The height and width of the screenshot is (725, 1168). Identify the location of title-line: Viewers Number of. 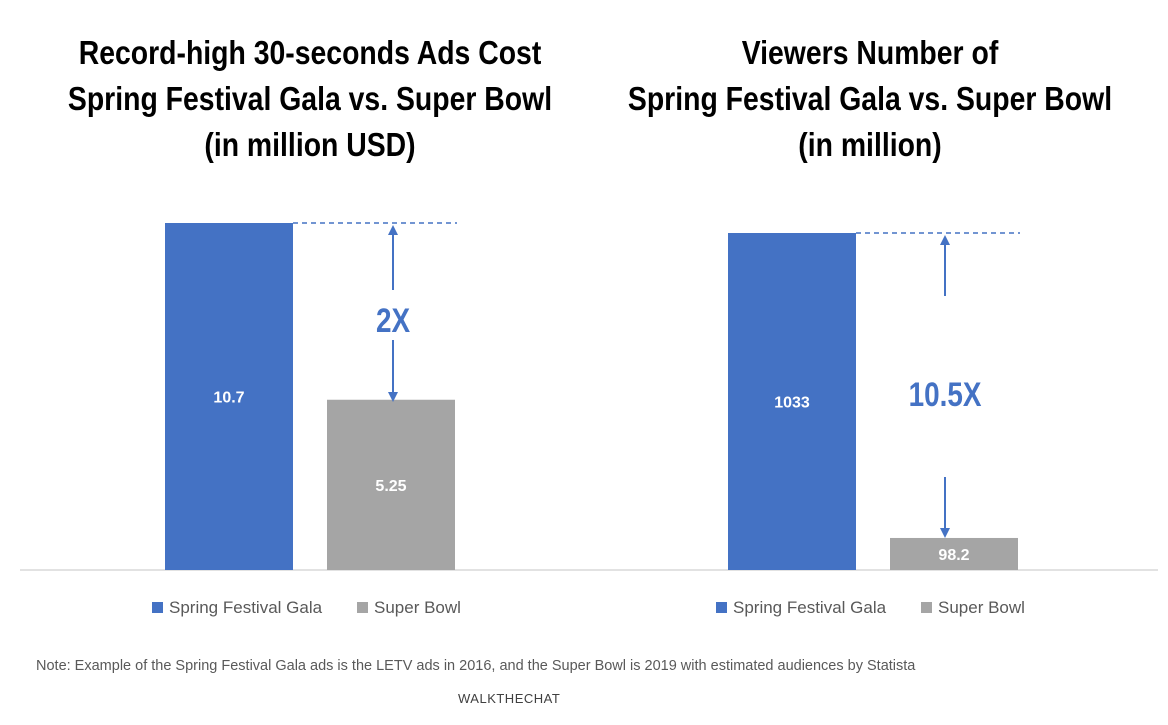
(870, 52).